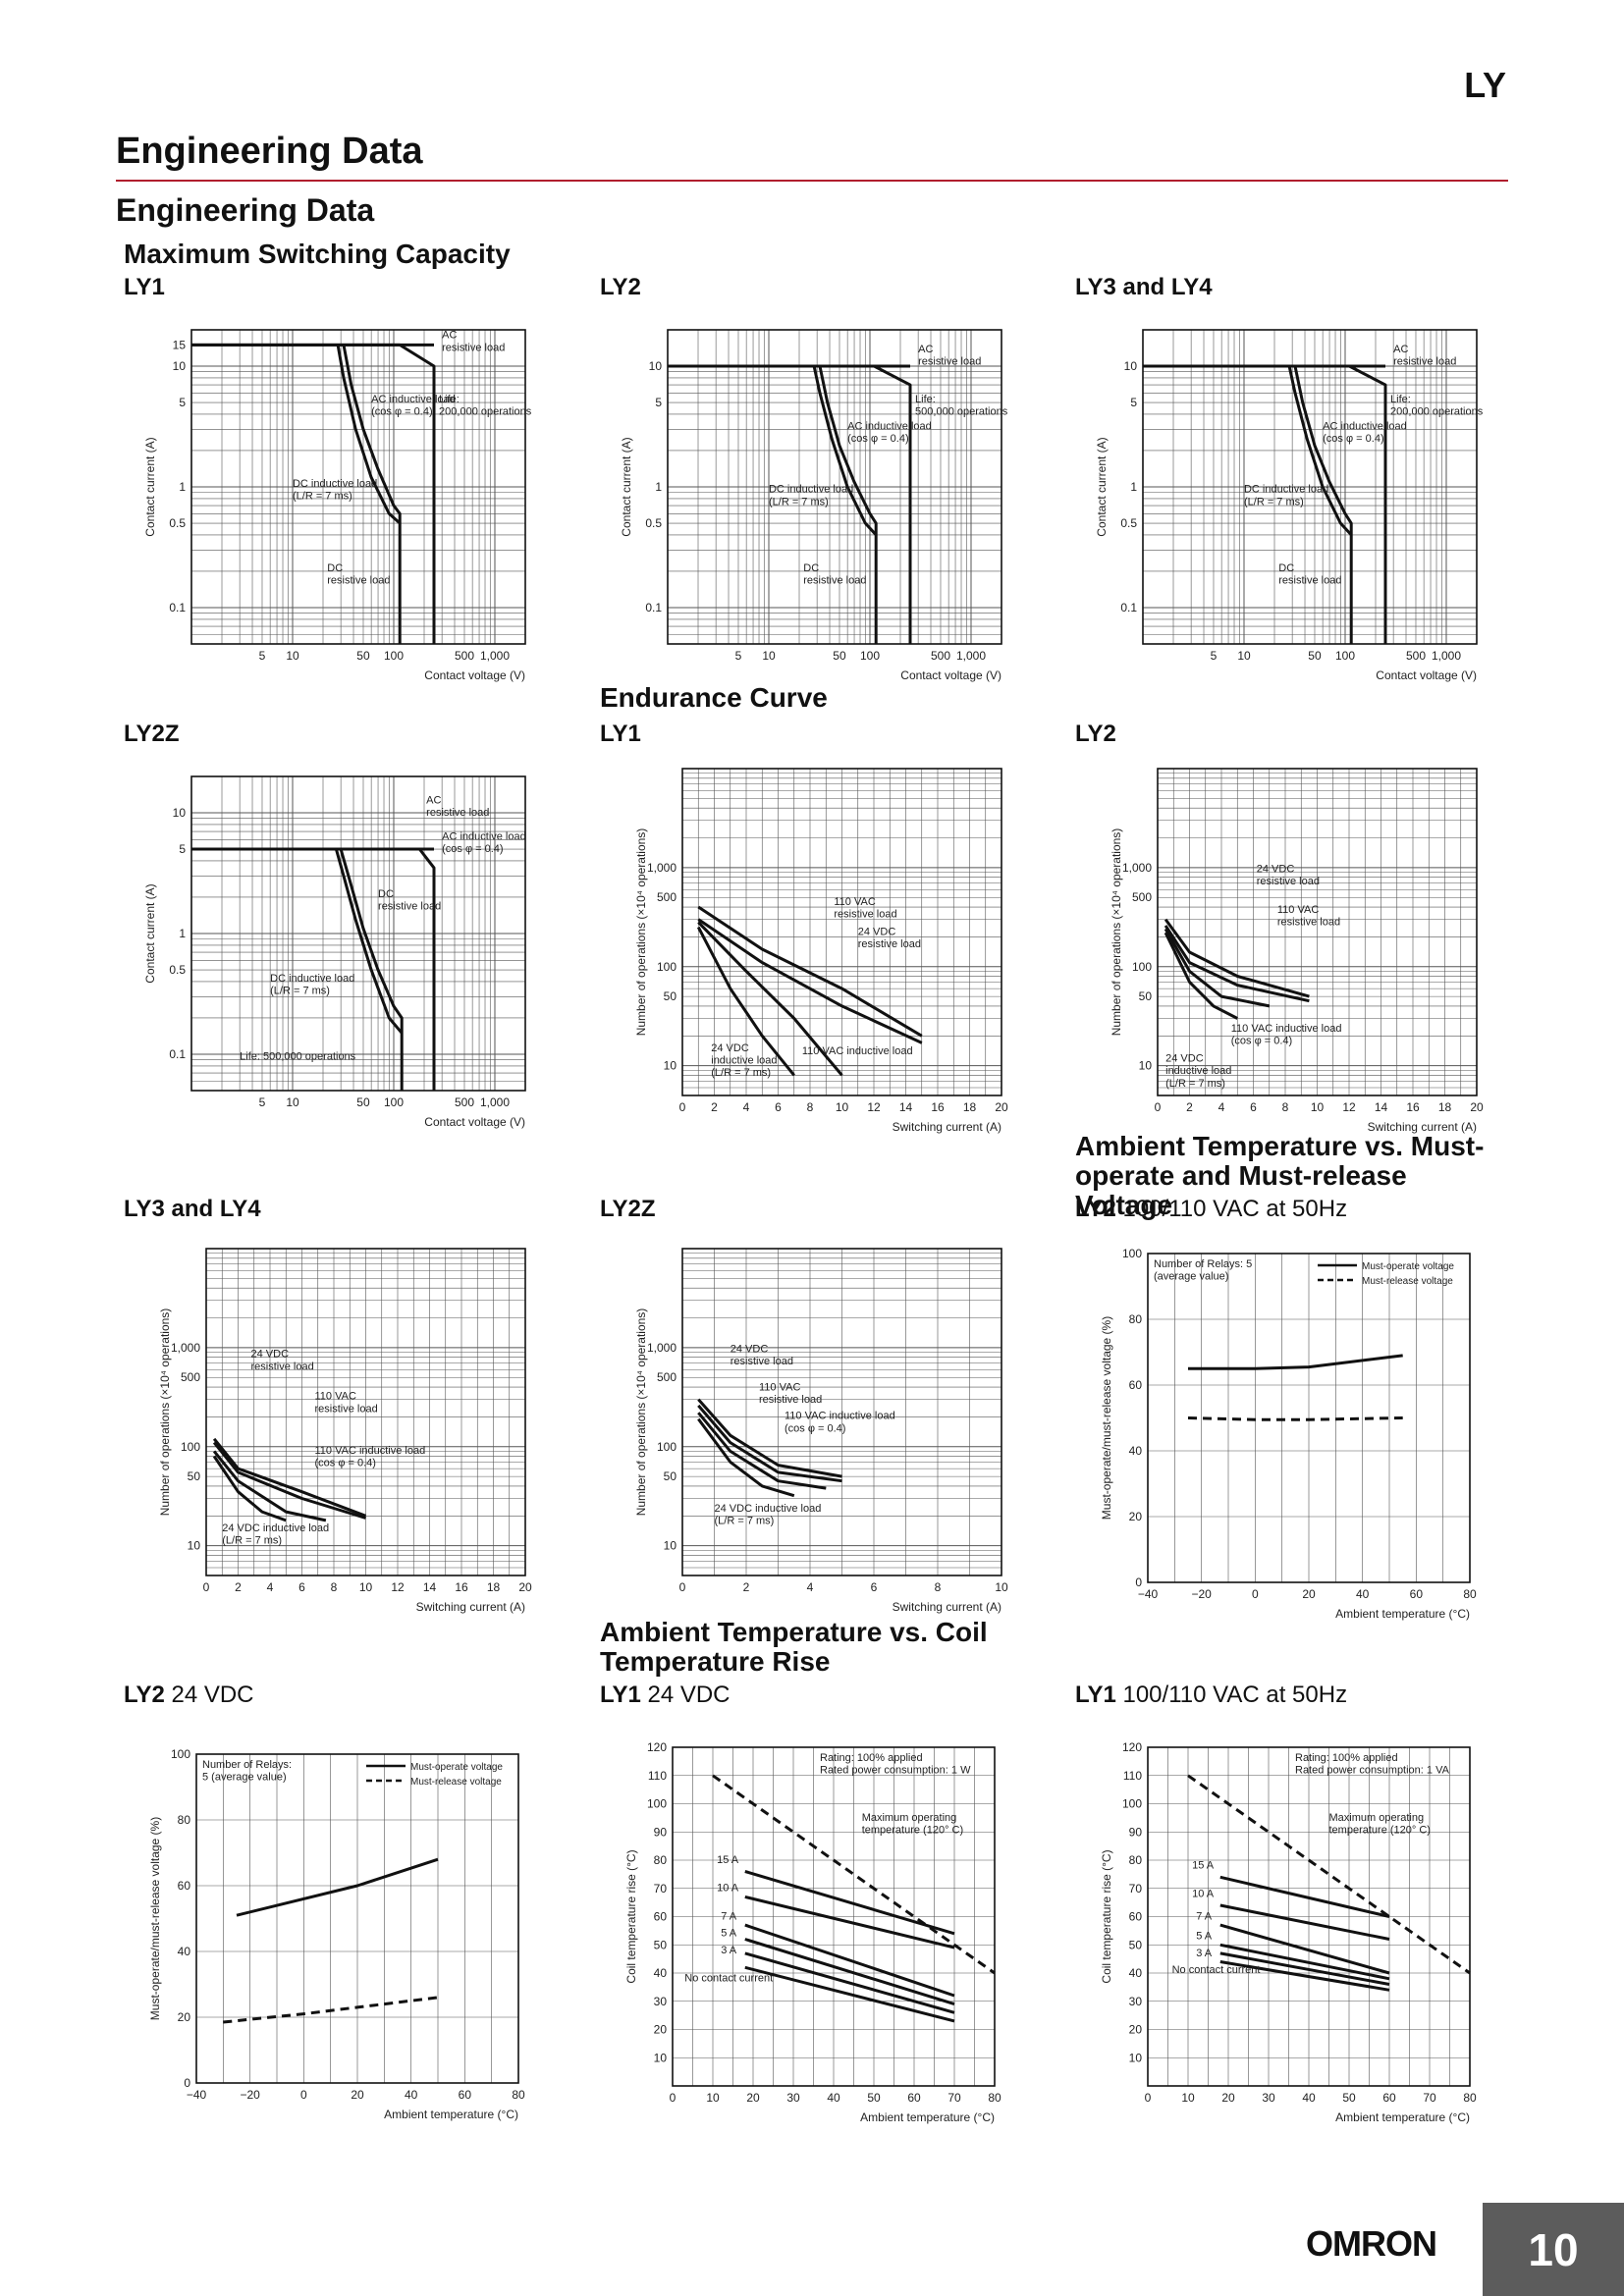  I want to click on chart-title-msc-ly2z: LY2Z, so click(152, 734).